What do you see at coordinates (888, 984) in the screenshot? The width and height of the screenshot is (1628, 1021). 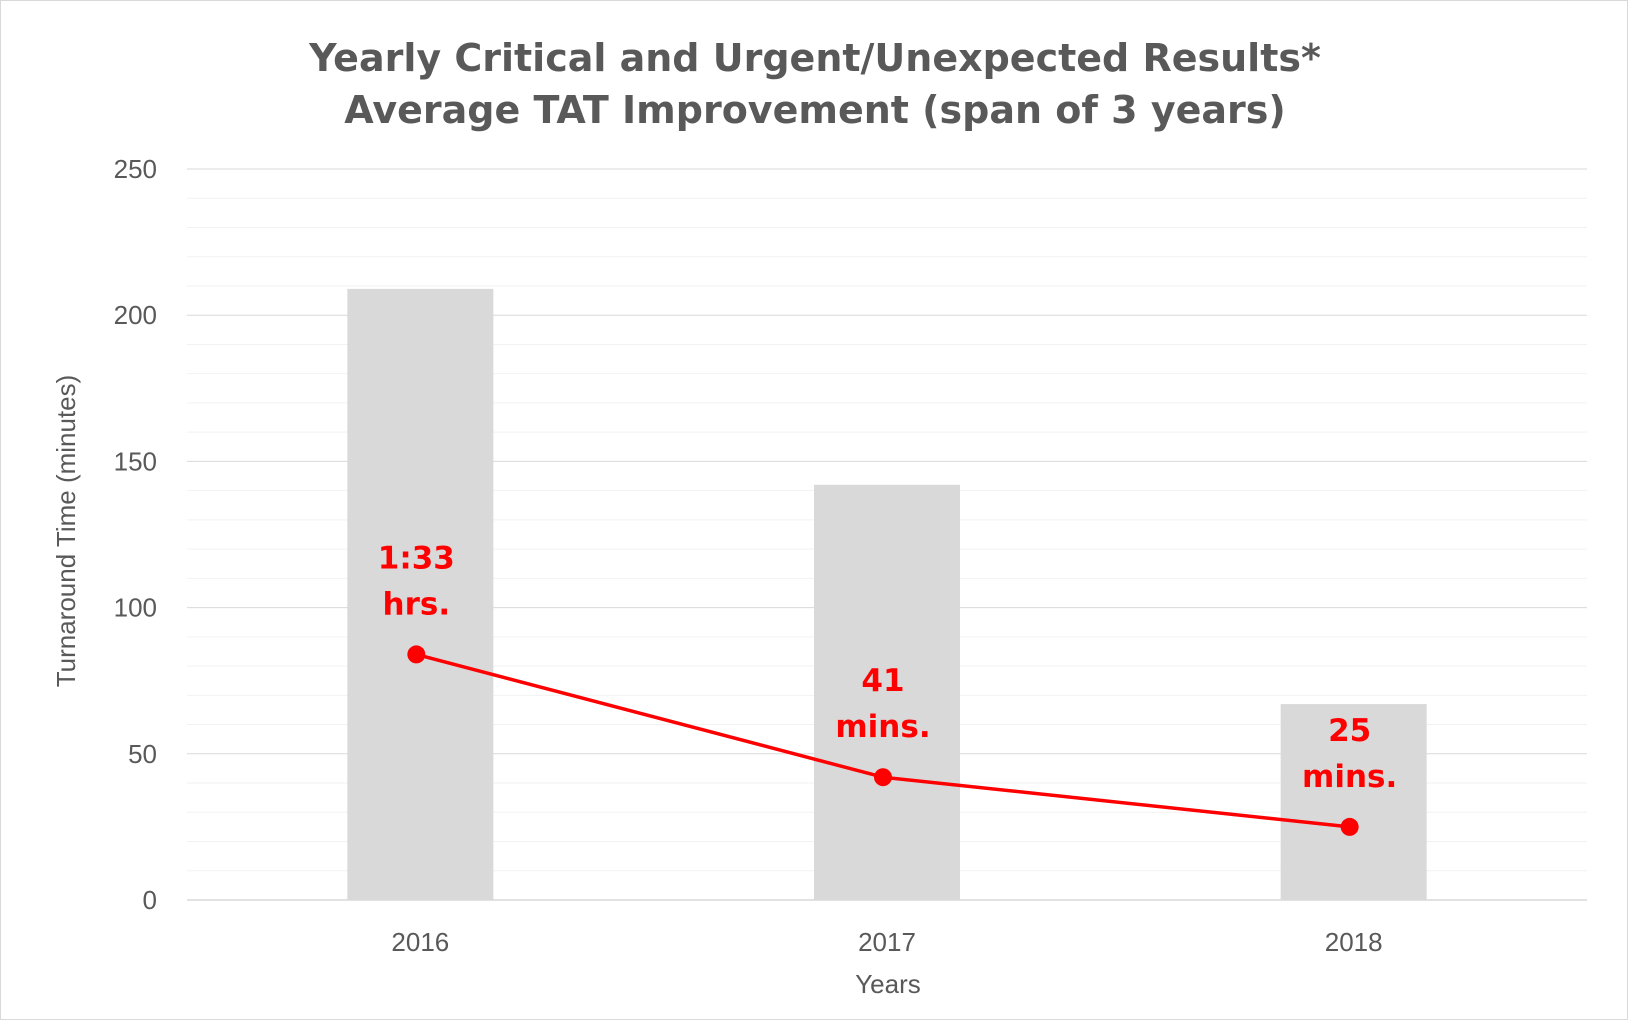 I see `x-axis-label: Years` at bounding box center [888, 984].